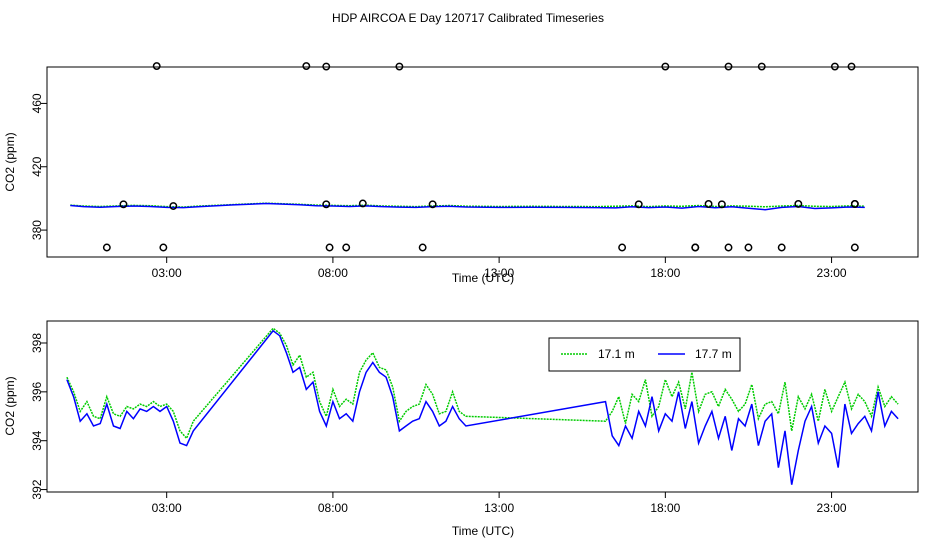 The width and height of the screenshot is (936, 540). Describe the element at coordinates (10, 405) in the screenshot. I see `bottom-y-axis-label: CO2 (ppm)` at that location.